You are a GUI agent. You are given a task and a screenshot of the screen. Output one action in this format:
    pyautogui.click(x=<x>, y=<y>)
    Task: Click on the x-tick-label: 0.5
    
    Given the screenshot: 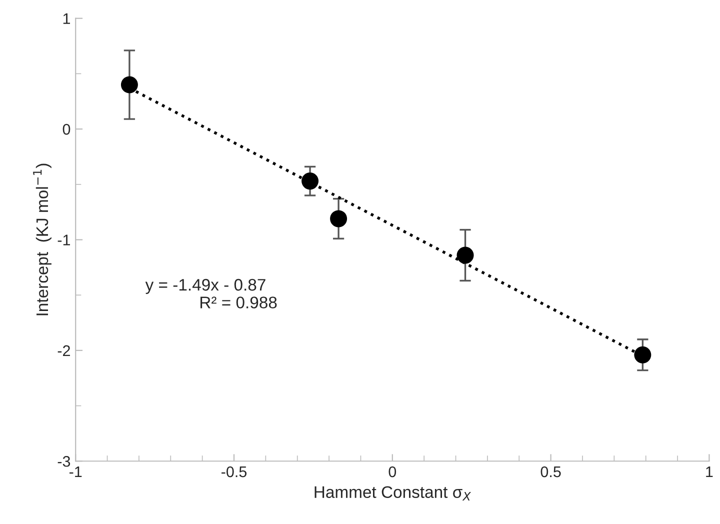 What is the action you would take?
    pyautogui.click(x=550, y=472)
    